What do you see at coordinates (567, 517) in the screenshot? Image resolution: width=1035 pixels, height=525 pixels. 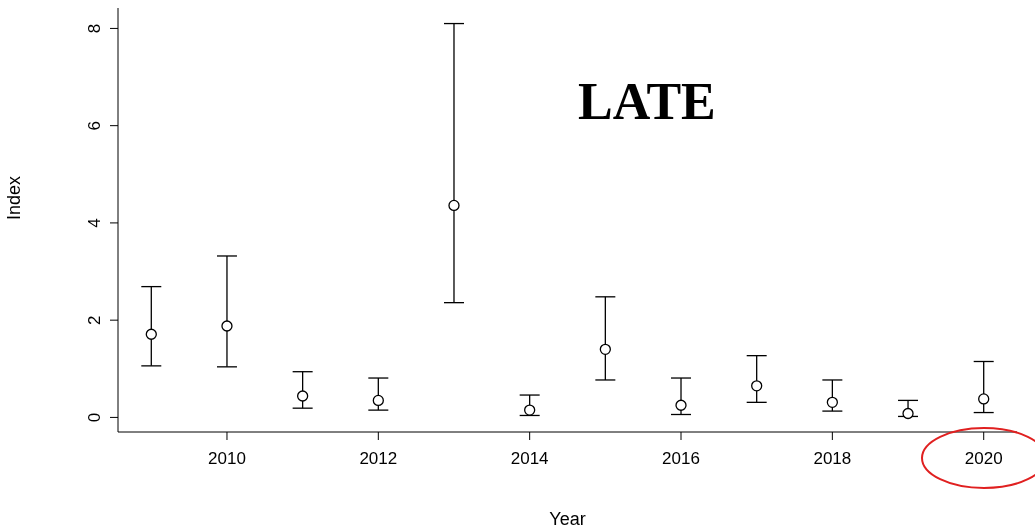 I see `x-axis-title: Year` at bounding box center [567, 517].